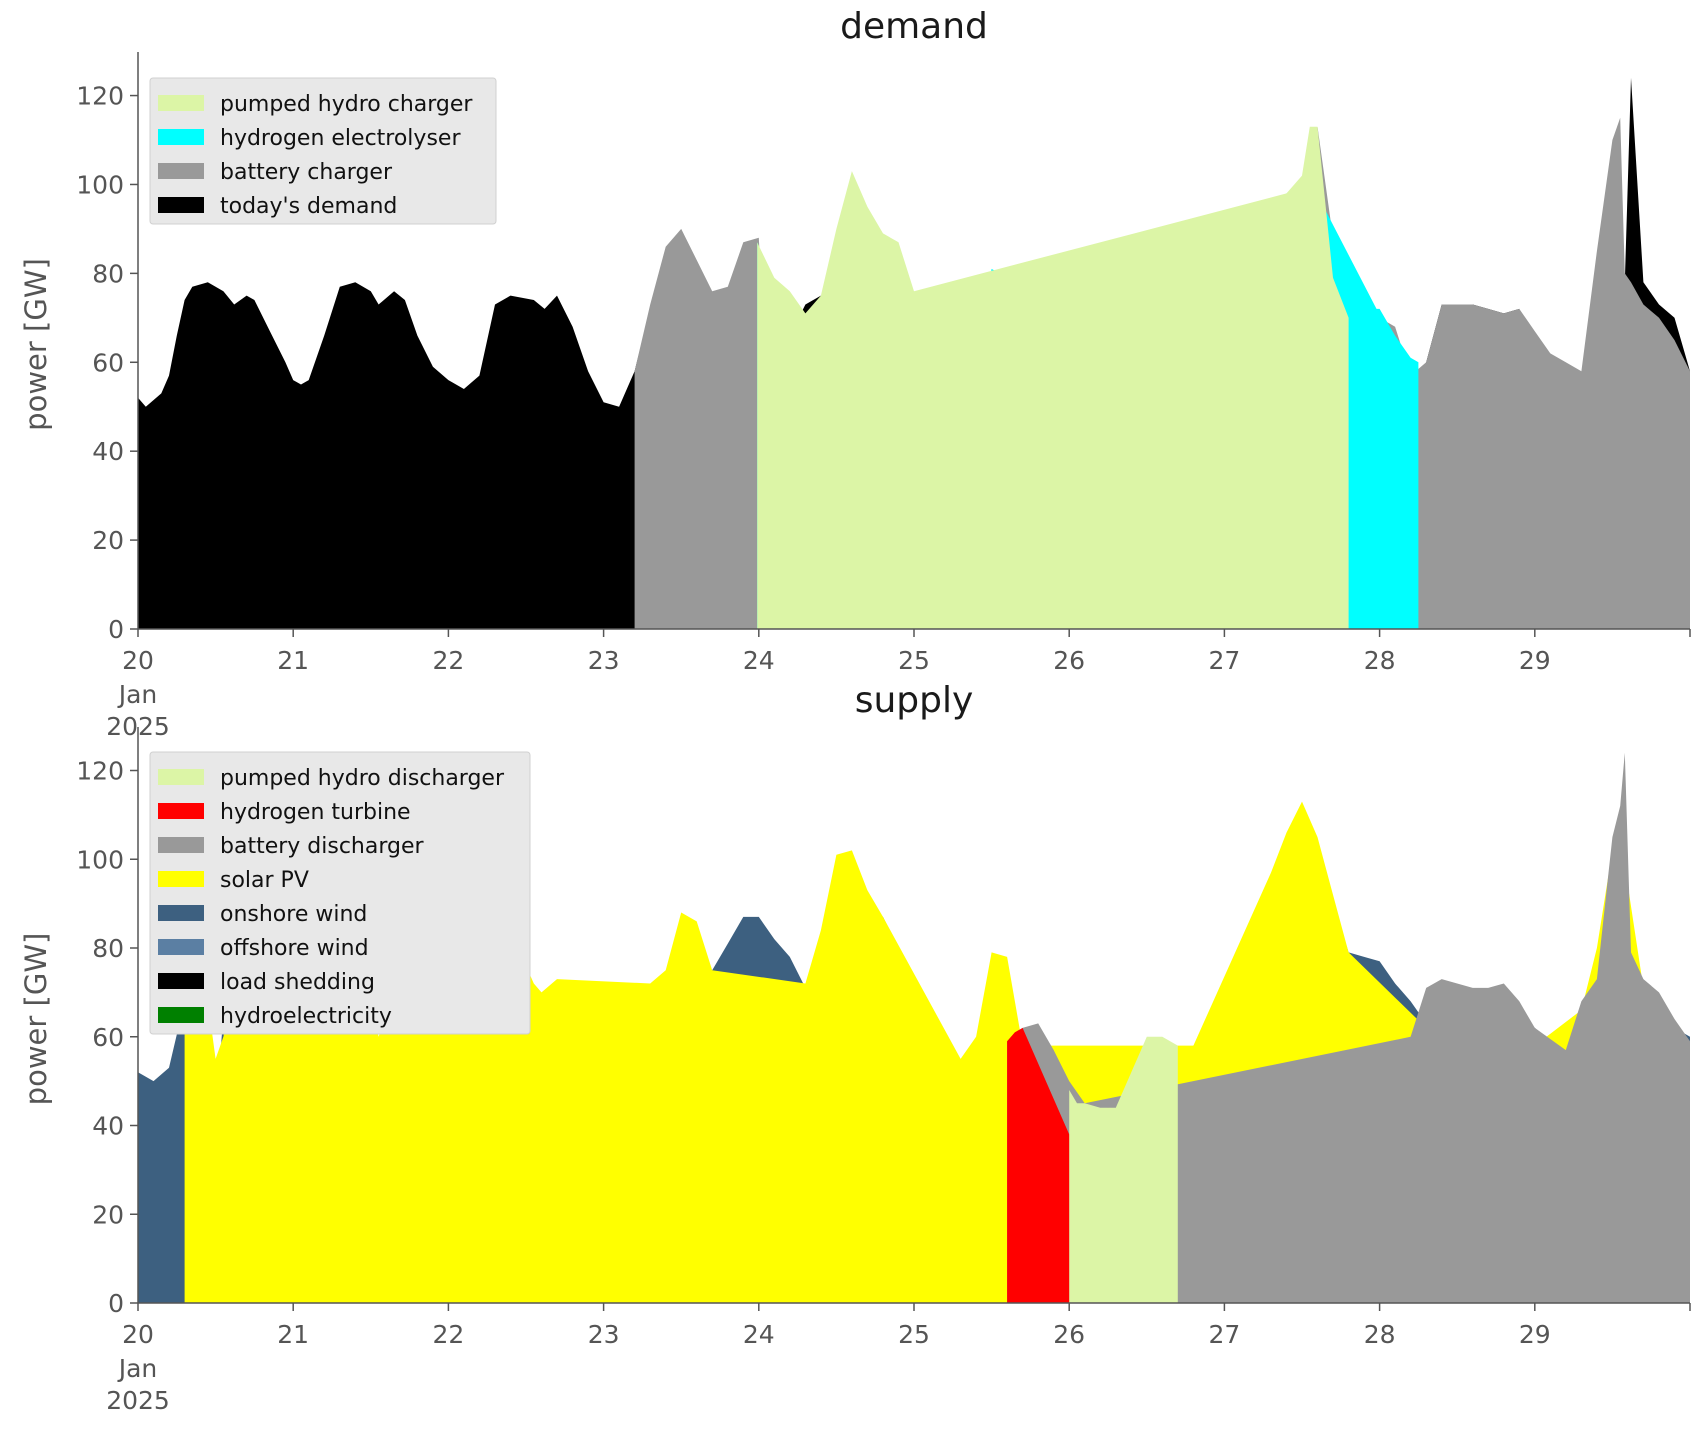 The height and width of the screenshot is (1435, 1706). I want to click on legend-label-onshore-wind: onshore wind, so click(293, 914).